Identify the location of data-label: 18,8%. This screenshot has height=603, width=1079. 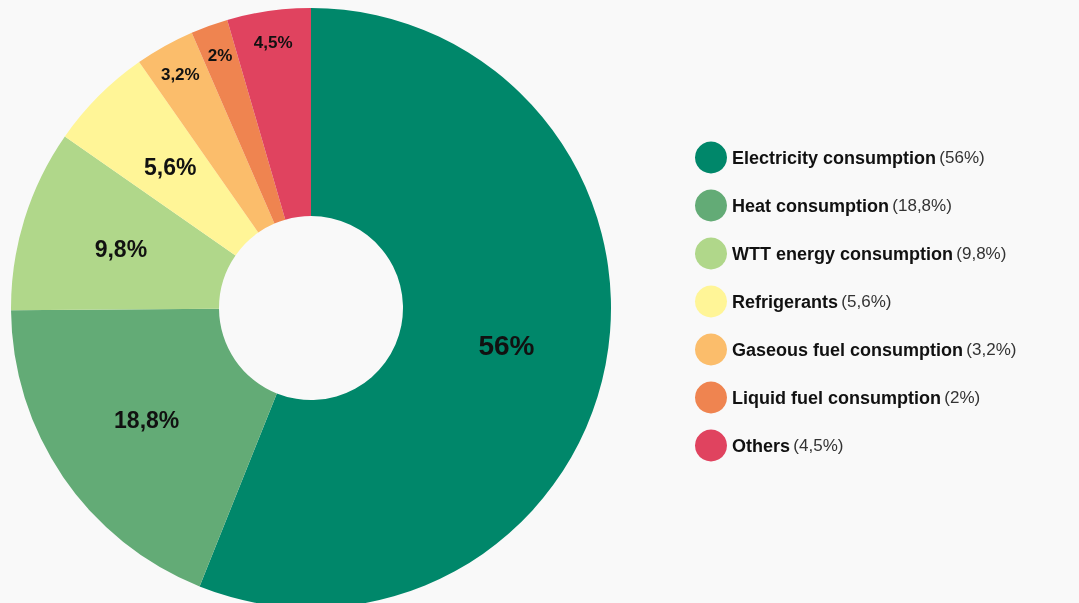
(147, 420).